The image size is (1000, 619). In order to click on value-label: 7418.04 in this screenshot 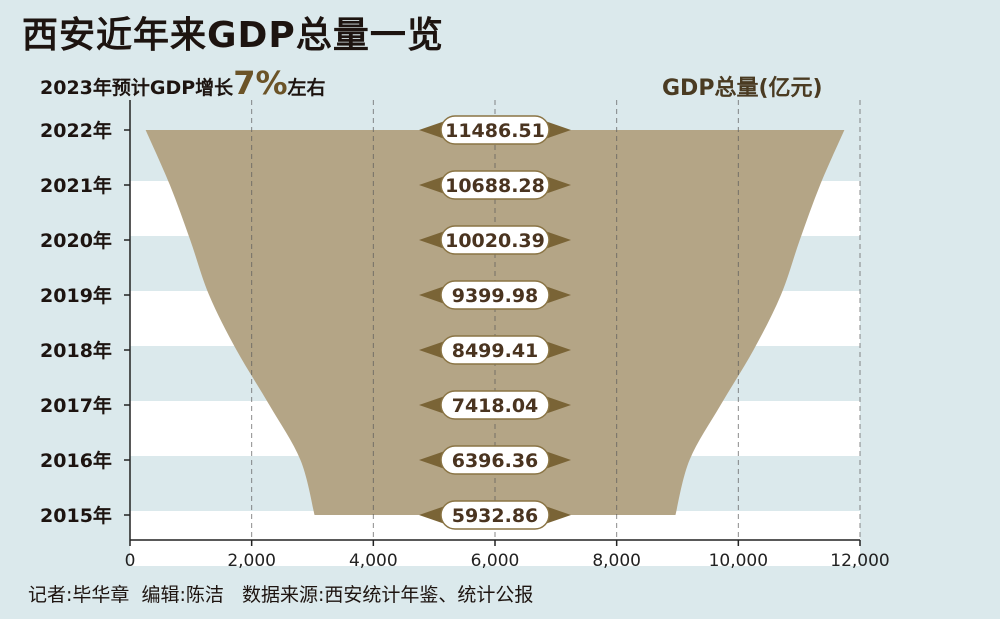, I will do `click(495, 406)`.